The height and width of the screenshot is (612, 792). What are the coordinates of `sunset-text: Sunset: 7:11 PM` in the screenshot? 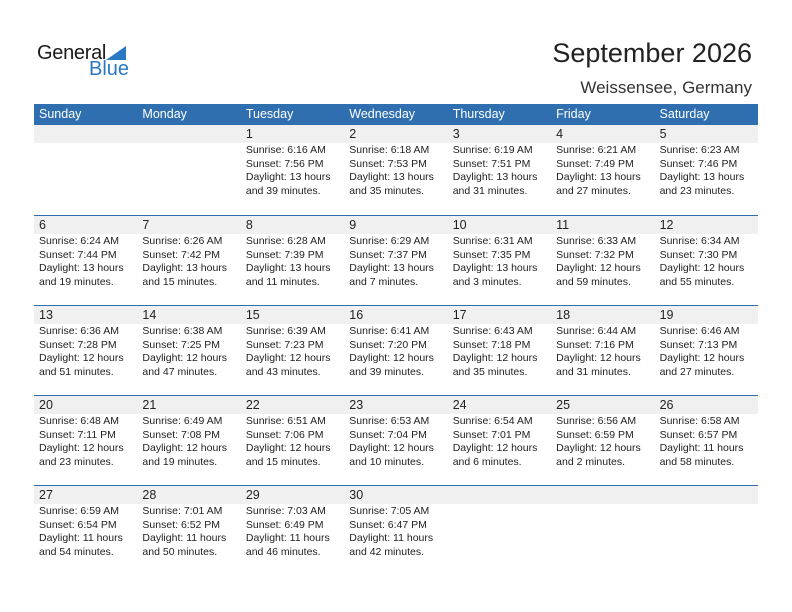 It's located at (77, 434).